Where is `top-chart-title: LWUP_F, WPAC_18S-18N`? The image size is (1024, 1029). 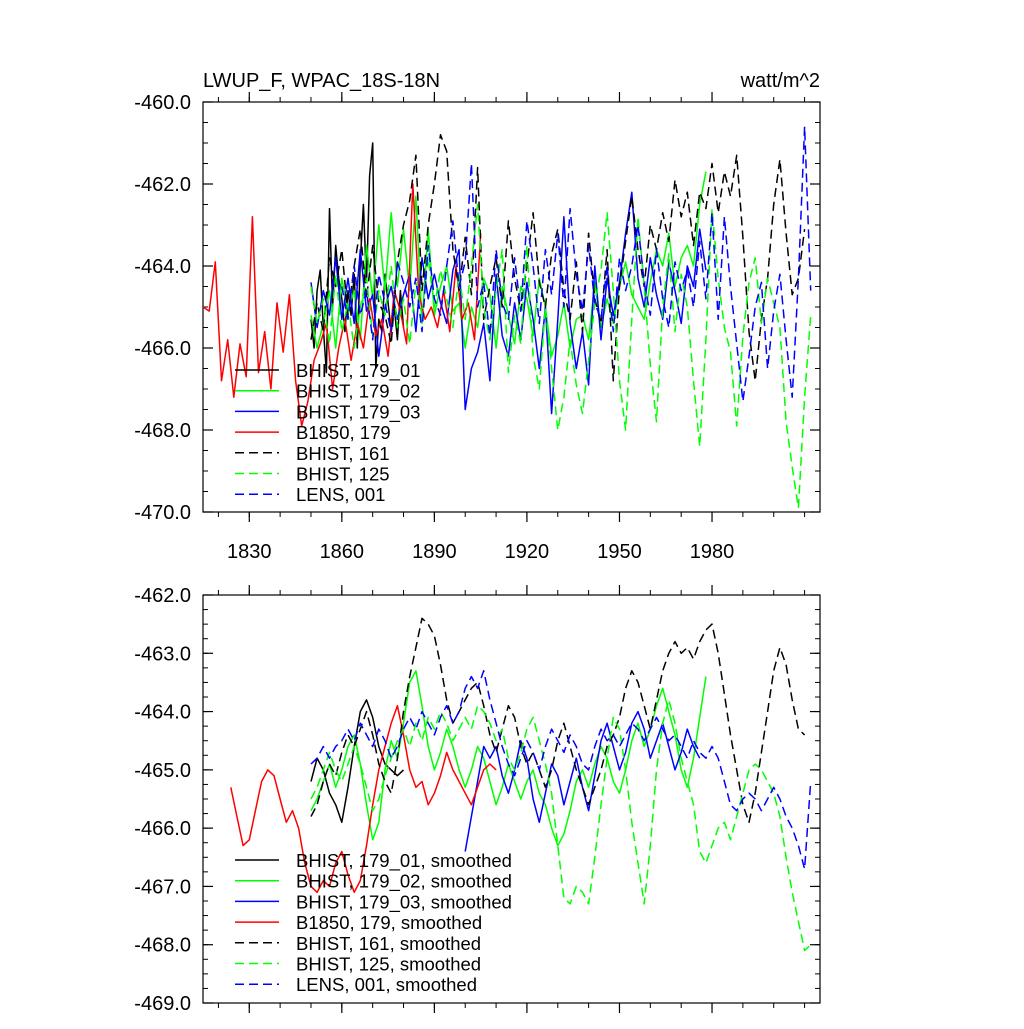
top-chart-title: LWUP_F, WPAC_18S-18N is located at coordinates (321, 81).